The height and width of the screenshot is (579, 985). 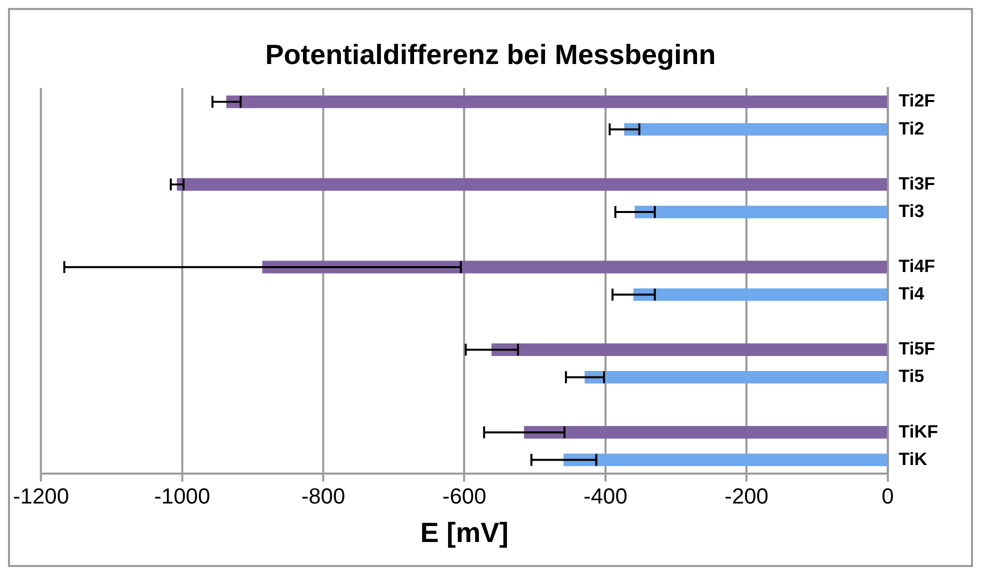 What do you see at coordinates (182, 496) in the screenshot?
I see `x-tick-label: -1000` at bounding box center [182, 496].